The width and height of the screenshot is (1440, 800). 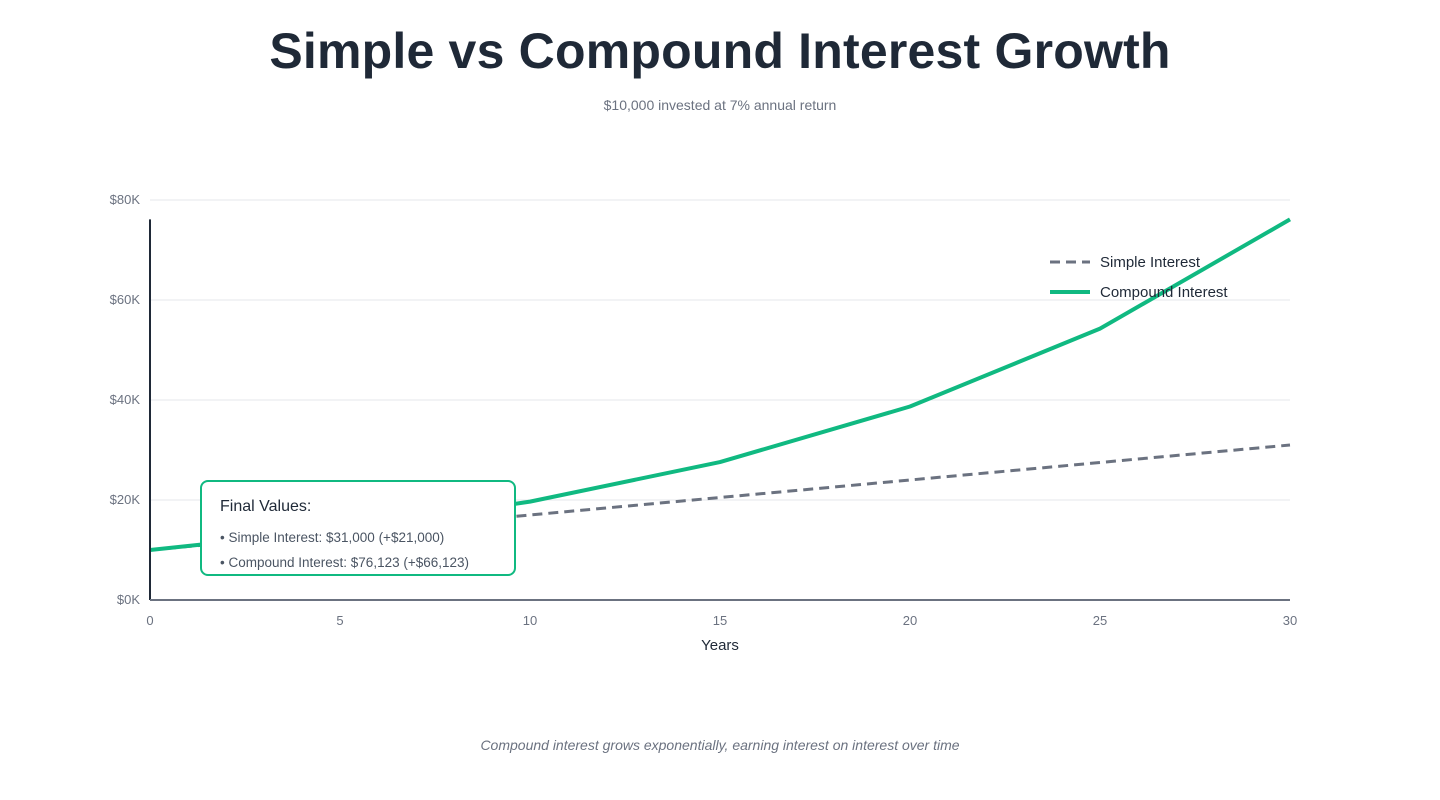 I want to click on x-axis-label: Years, so click(x=720, y=645).